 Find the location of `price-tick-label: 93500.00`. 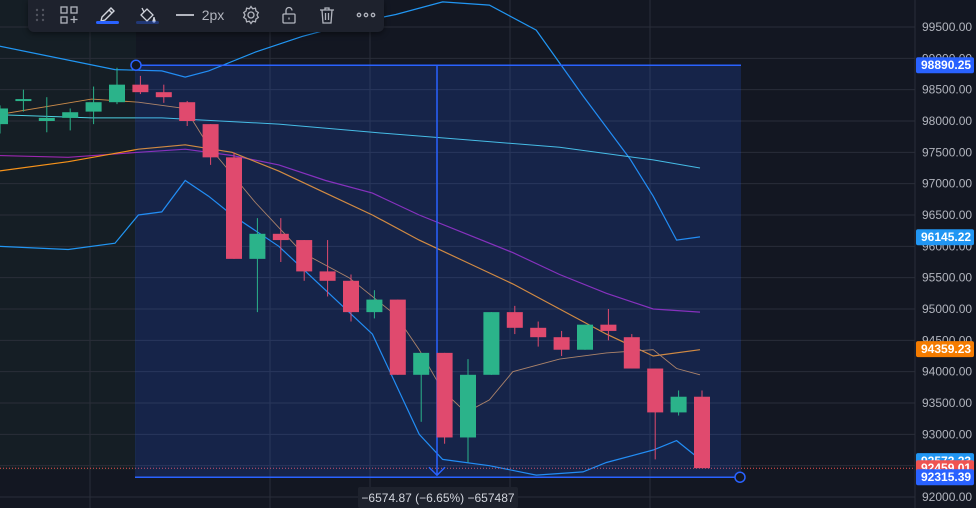

price-tick-label: 93500.00 is located at coordinates (947, 403).